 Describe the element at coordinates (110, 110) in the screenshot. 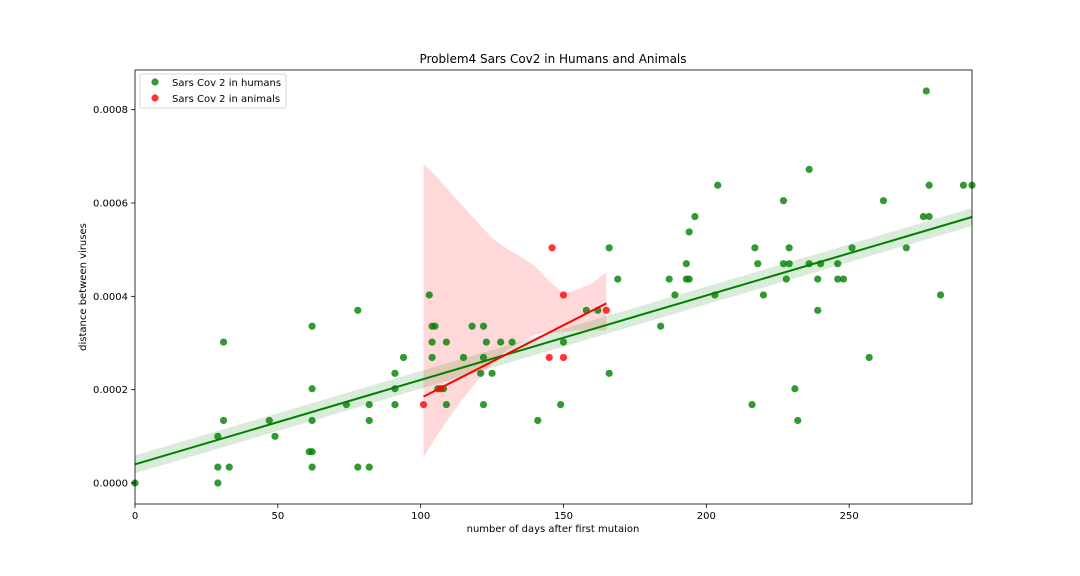

I see `y-tick-label: 0.0008` at that location.